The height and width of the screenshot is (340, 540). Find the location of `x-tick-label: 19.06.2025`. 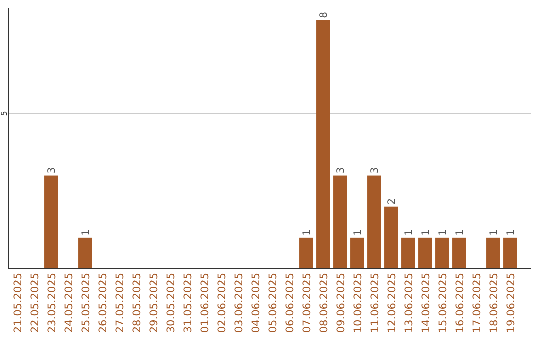

x-tick-label: 19.06.2025 is located at coordinates (512, 303).